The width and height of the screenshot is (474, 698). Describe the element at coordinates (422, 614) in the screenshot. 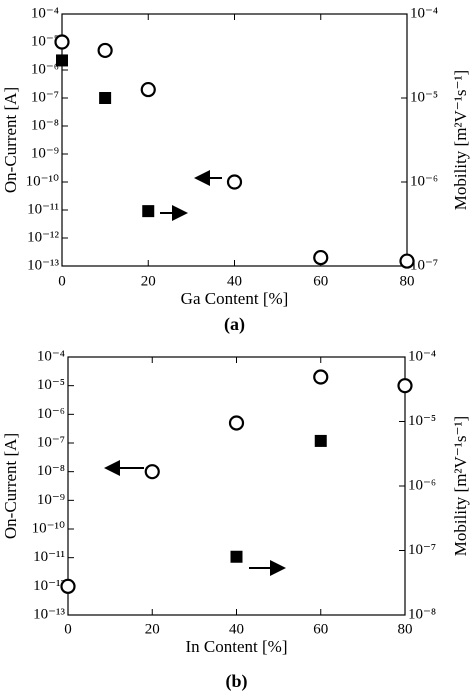

I see `y2-tick-label: 10⁻⁸` at that location.